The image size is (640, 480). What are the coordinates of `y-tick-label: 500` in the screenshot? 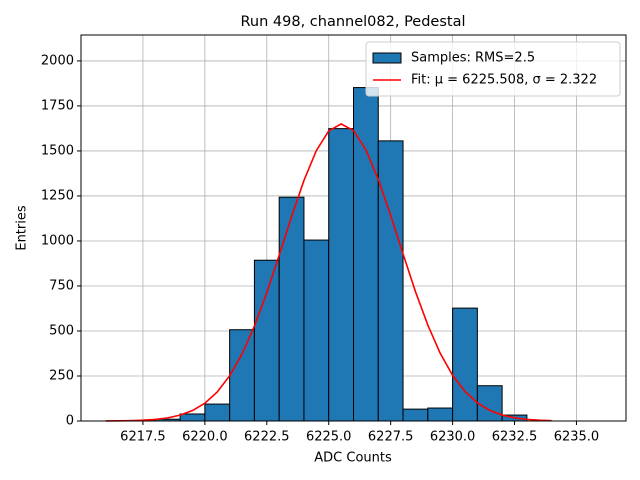 It's located at (61, 330).